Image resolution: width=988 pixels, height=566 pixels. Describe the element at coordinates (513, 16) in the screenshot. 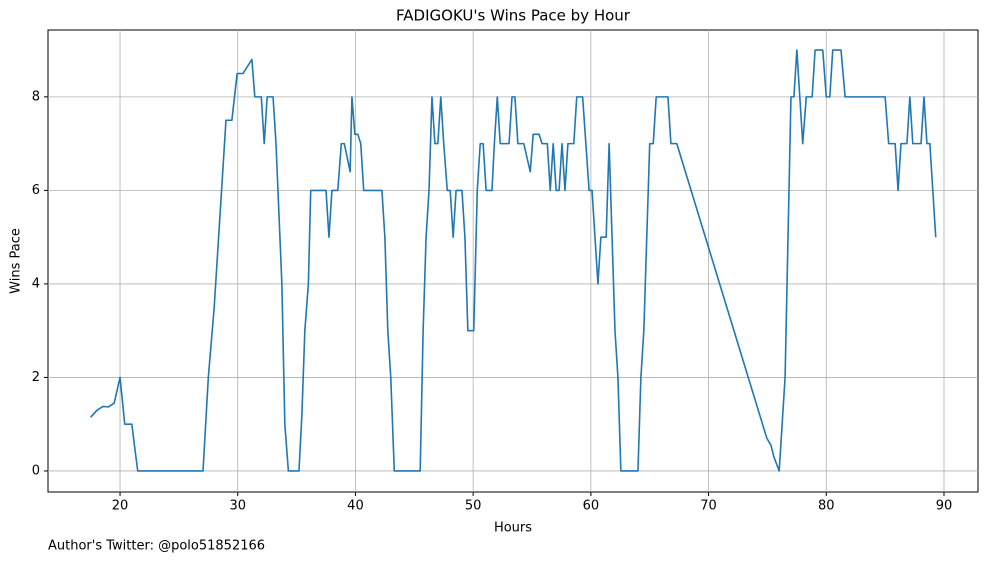

I see `chart-title: FADIGOKU's Wins Pace by Hour` at that location.